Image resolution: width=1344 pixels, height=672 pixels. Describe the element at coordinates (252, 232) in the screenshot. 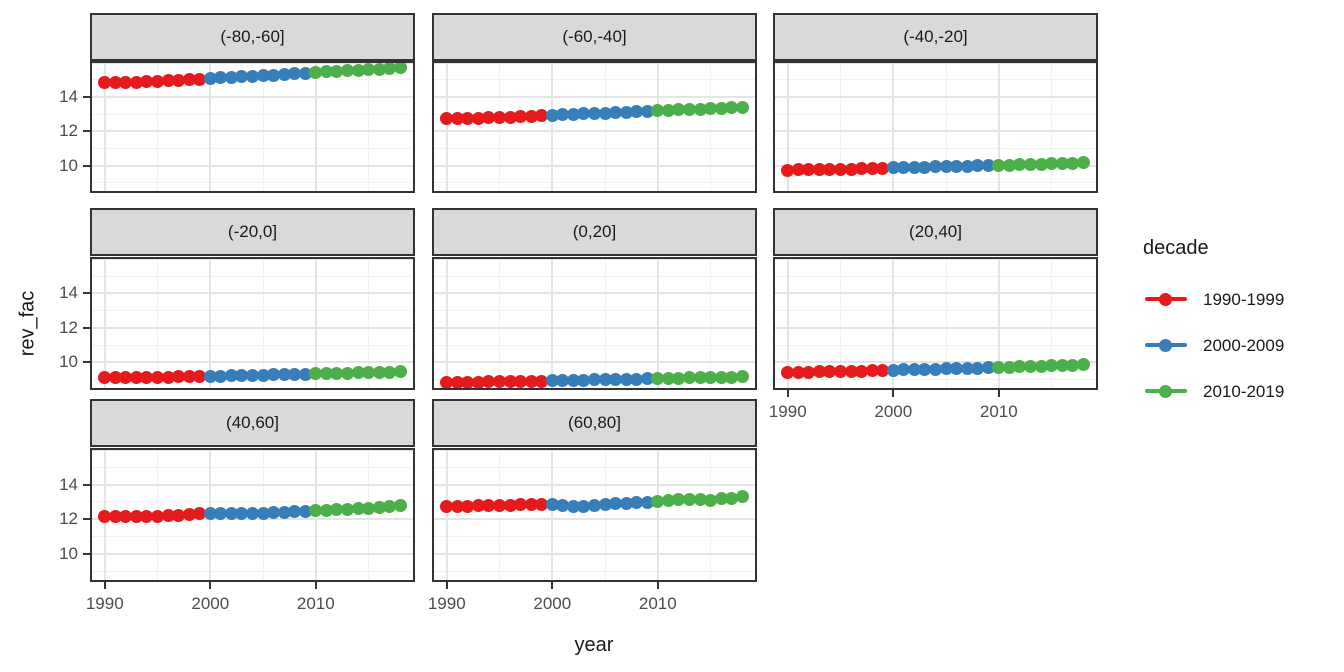

I see `facet-strip: (-20,0]` at that location.